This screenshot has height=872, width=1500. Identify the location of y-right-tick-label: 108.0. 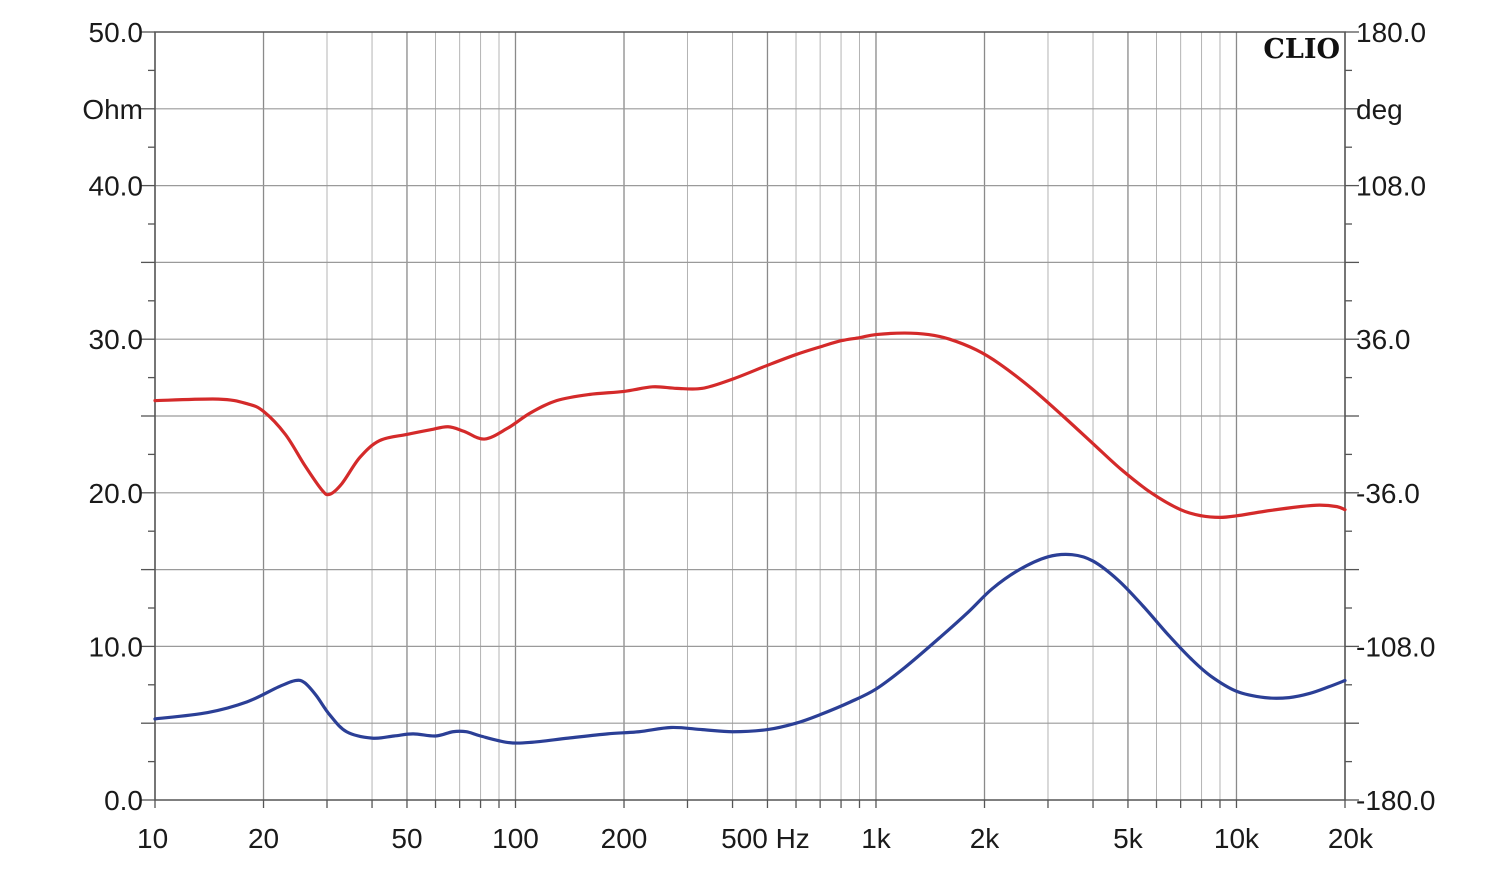
(1391, 186).